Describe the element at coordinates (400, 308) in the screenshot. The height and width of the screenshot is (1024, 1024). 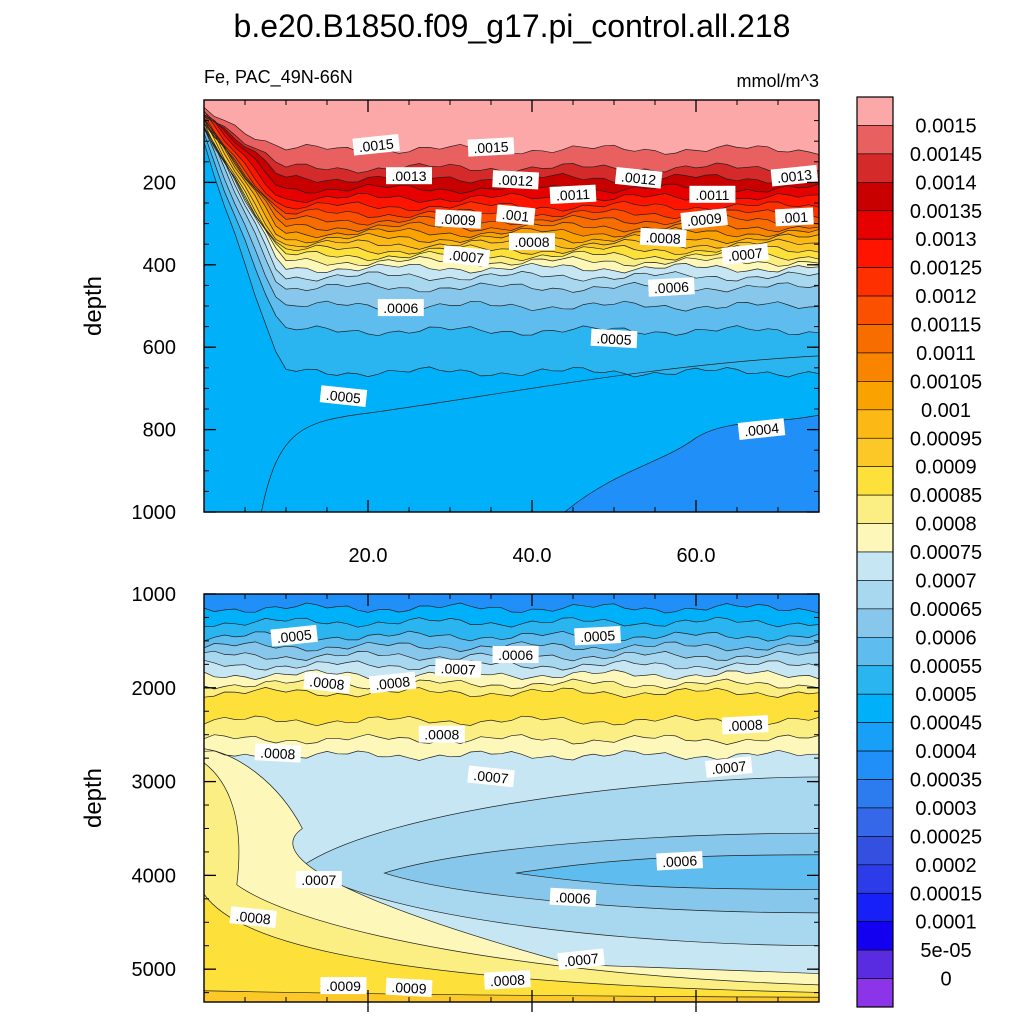
I see `upper-contour-label: .0006` at that location.